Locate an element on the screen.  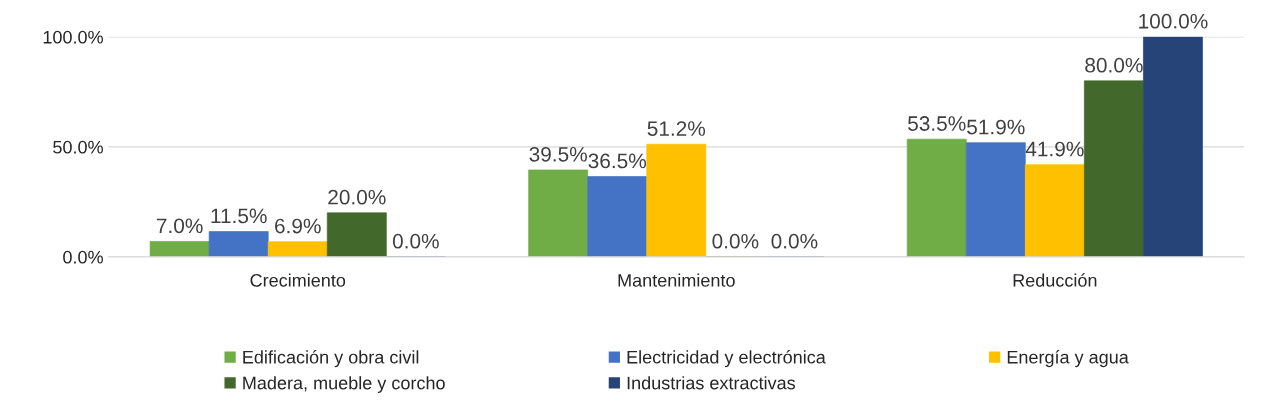
data-label: 36.5% is located at coordinates (617, 161).